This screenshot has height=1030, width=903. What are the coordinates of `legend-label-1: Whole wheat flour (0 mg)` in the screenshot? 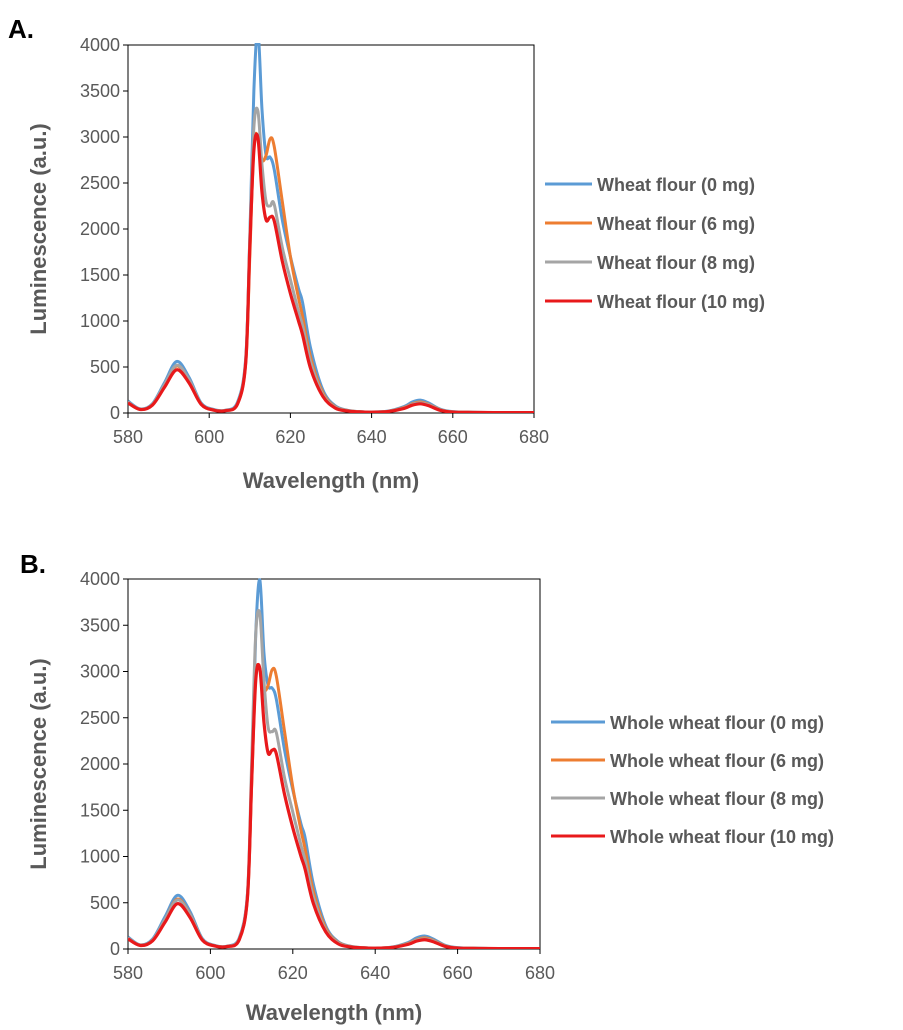 It's located at (717, 723).